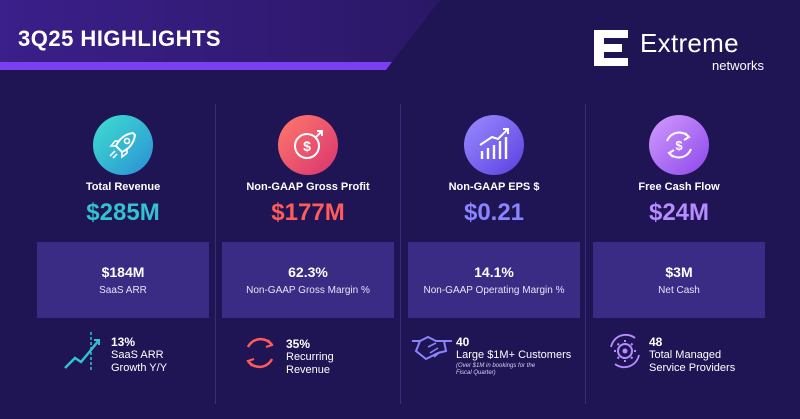  I want to click on logo-subtext: networks, so click(738, 65).